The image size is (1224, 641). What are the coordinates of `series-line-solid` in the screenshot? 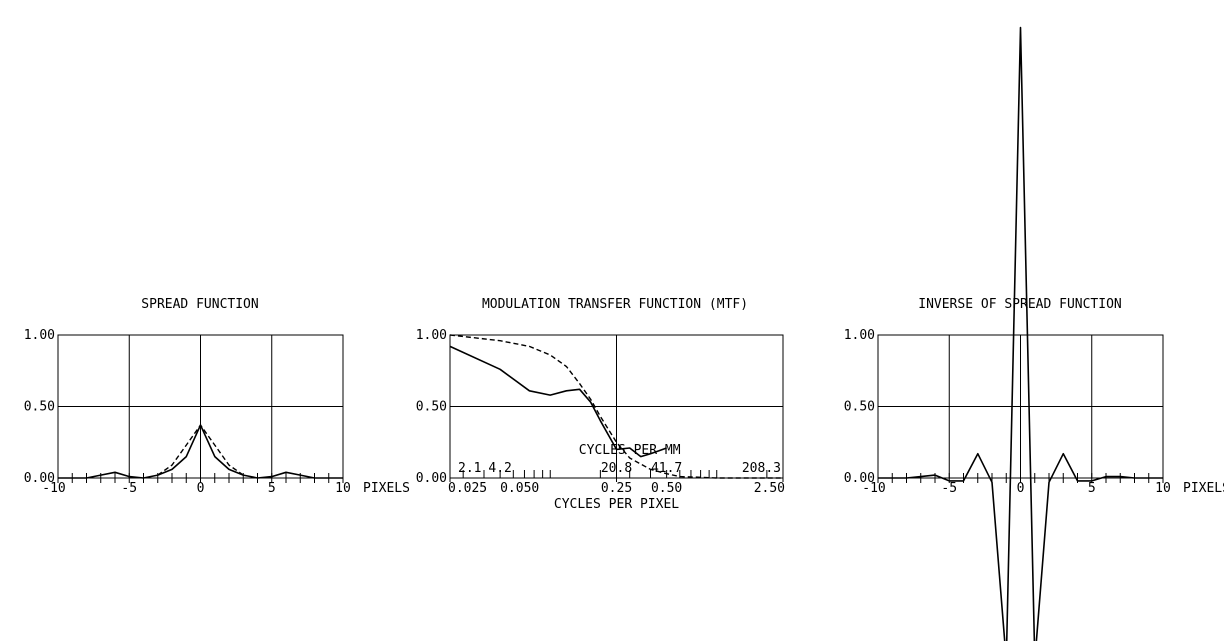 It's located at (558, 401).